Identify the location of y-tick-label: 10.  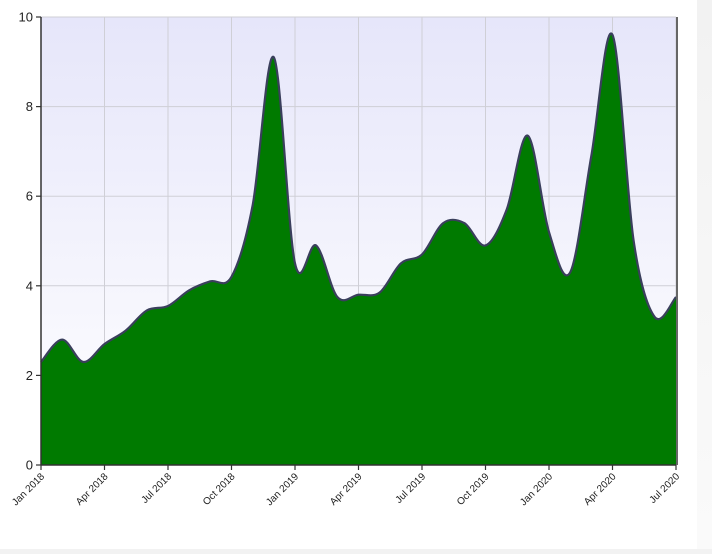
(26, 17).